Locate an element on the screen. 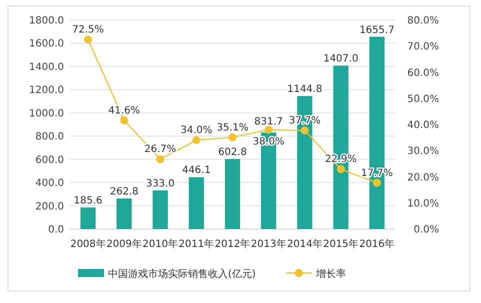  y2-tick-label: 40.0% is located at coordinates (423, 125).